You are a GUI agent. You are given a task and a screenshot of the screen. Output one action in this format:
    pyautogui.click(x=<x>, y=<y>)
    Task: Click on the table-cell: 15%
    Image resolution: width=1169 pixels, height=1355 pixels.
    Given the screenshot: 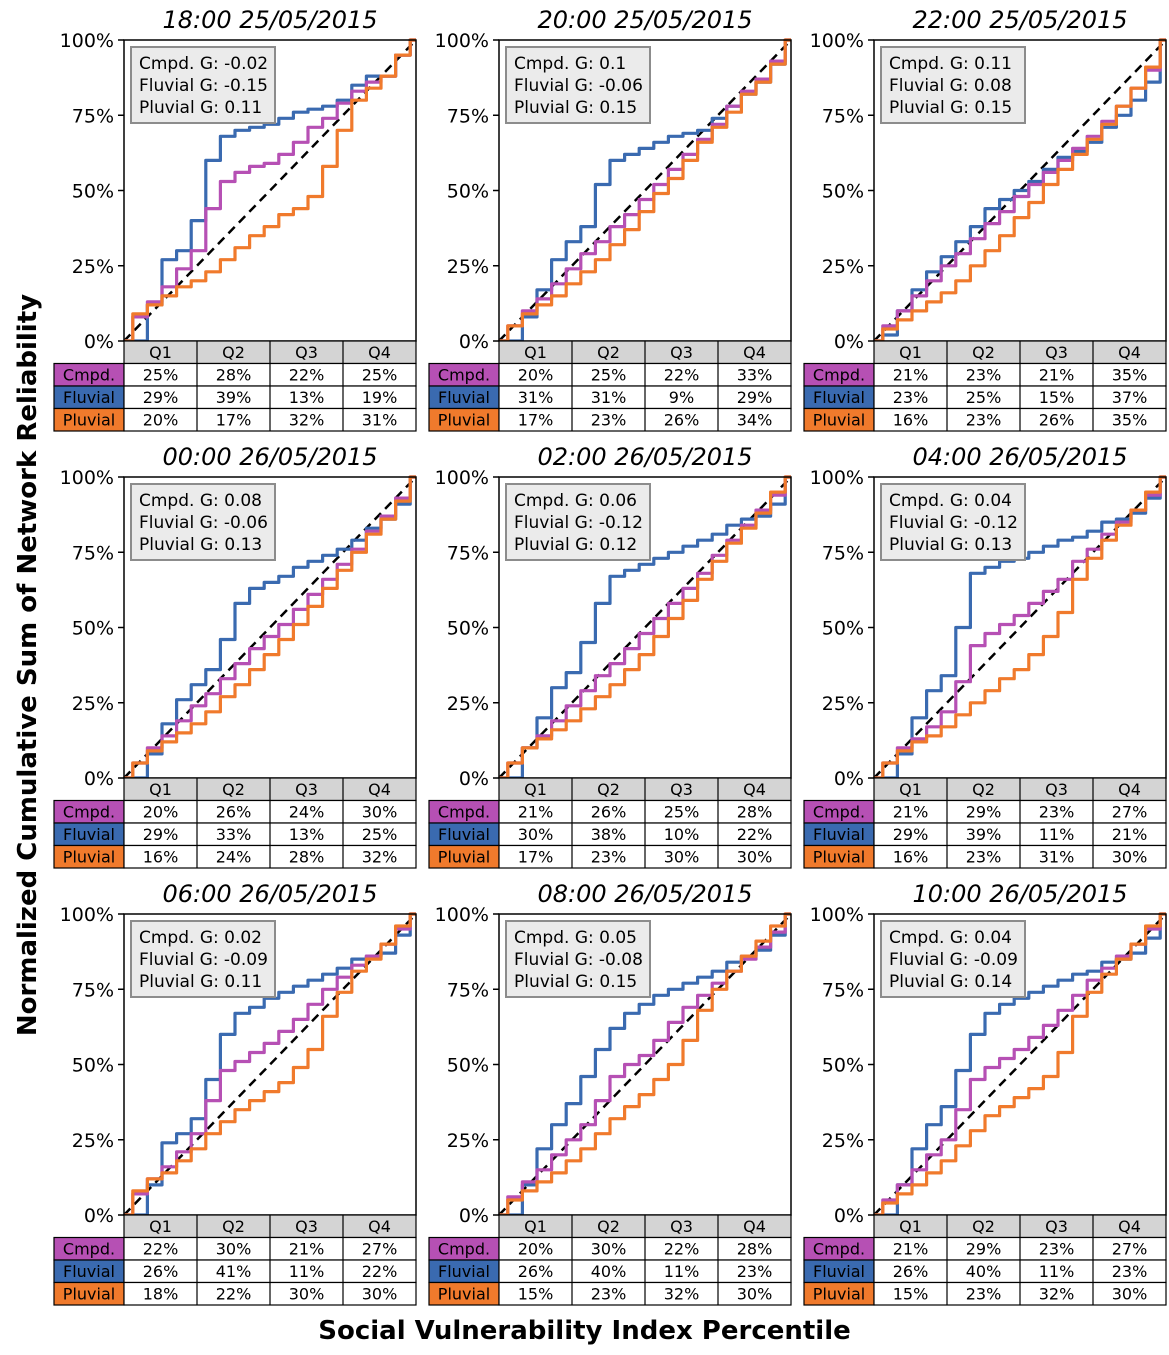 What is the action you would take?
    pyautogui.click(x=911, y=1294)
    